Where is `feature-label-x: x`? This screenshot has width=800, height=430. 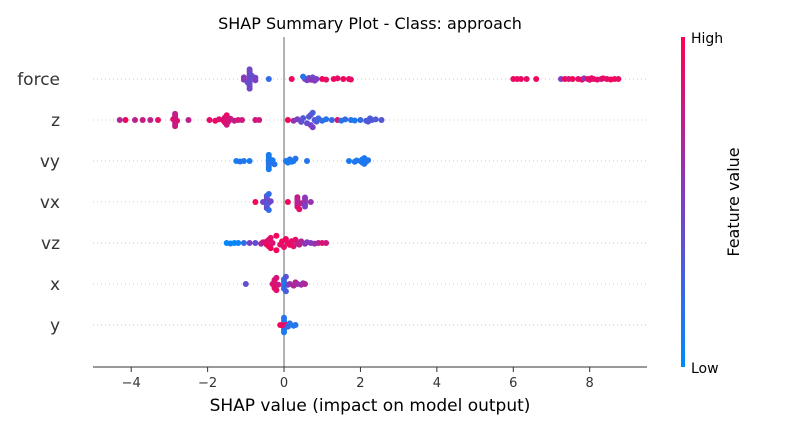
feature-label-x: x is located at coordinates (55, 285).